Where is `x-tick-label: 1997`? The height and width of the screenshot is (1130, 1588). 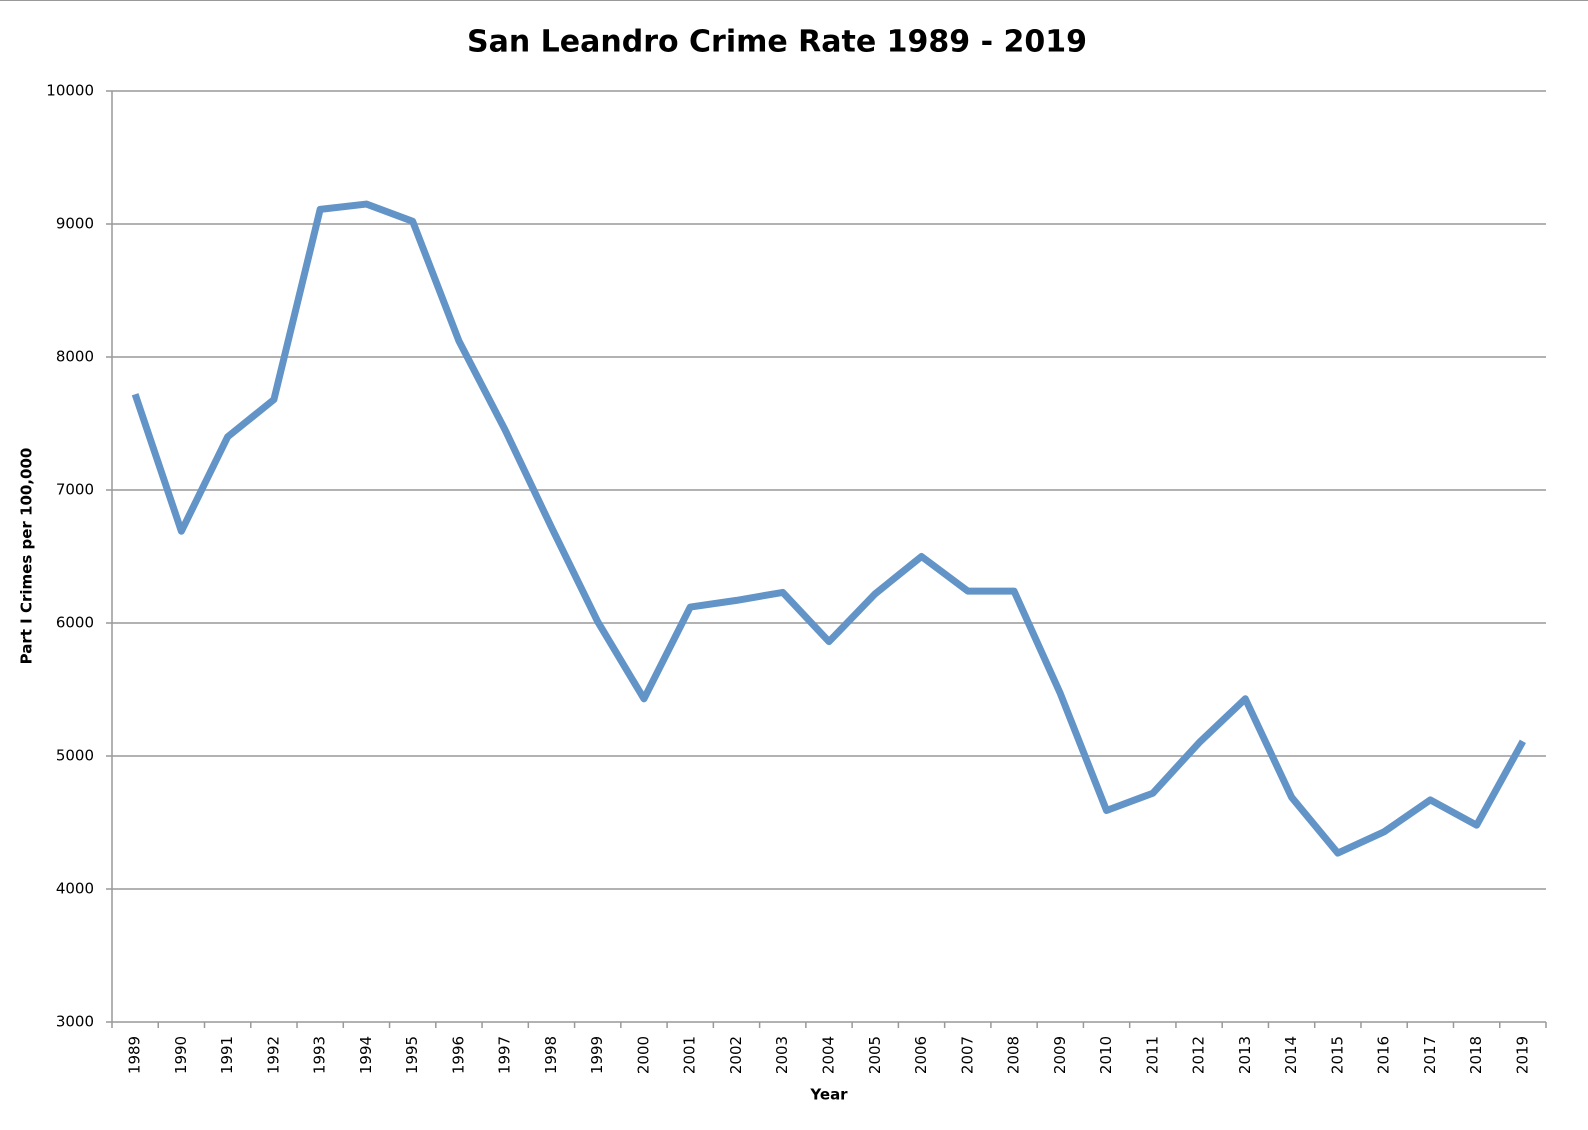
x-tick-label: 1997 is located at coordinates (505, 1055).